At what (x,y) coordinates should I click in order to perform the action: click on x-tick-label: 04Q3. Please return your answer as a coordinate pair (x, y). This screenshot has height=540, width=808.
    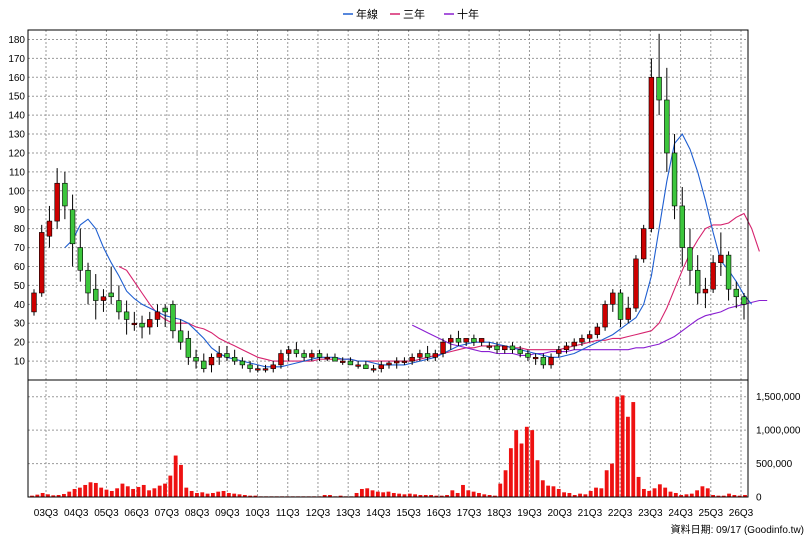
    Looking at the image, I should click on (76, 513).